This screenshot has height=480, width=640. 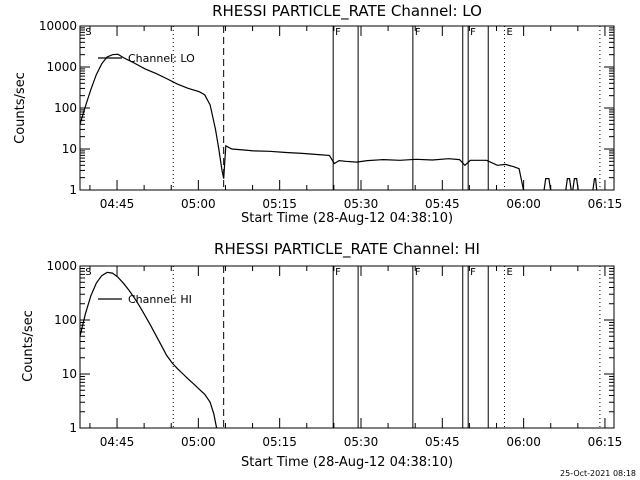 What do you see at coordinates (442, 204) in the screenshot?
I see `lo-x-tick-label: 05:45` at bounding box center [442, 204].